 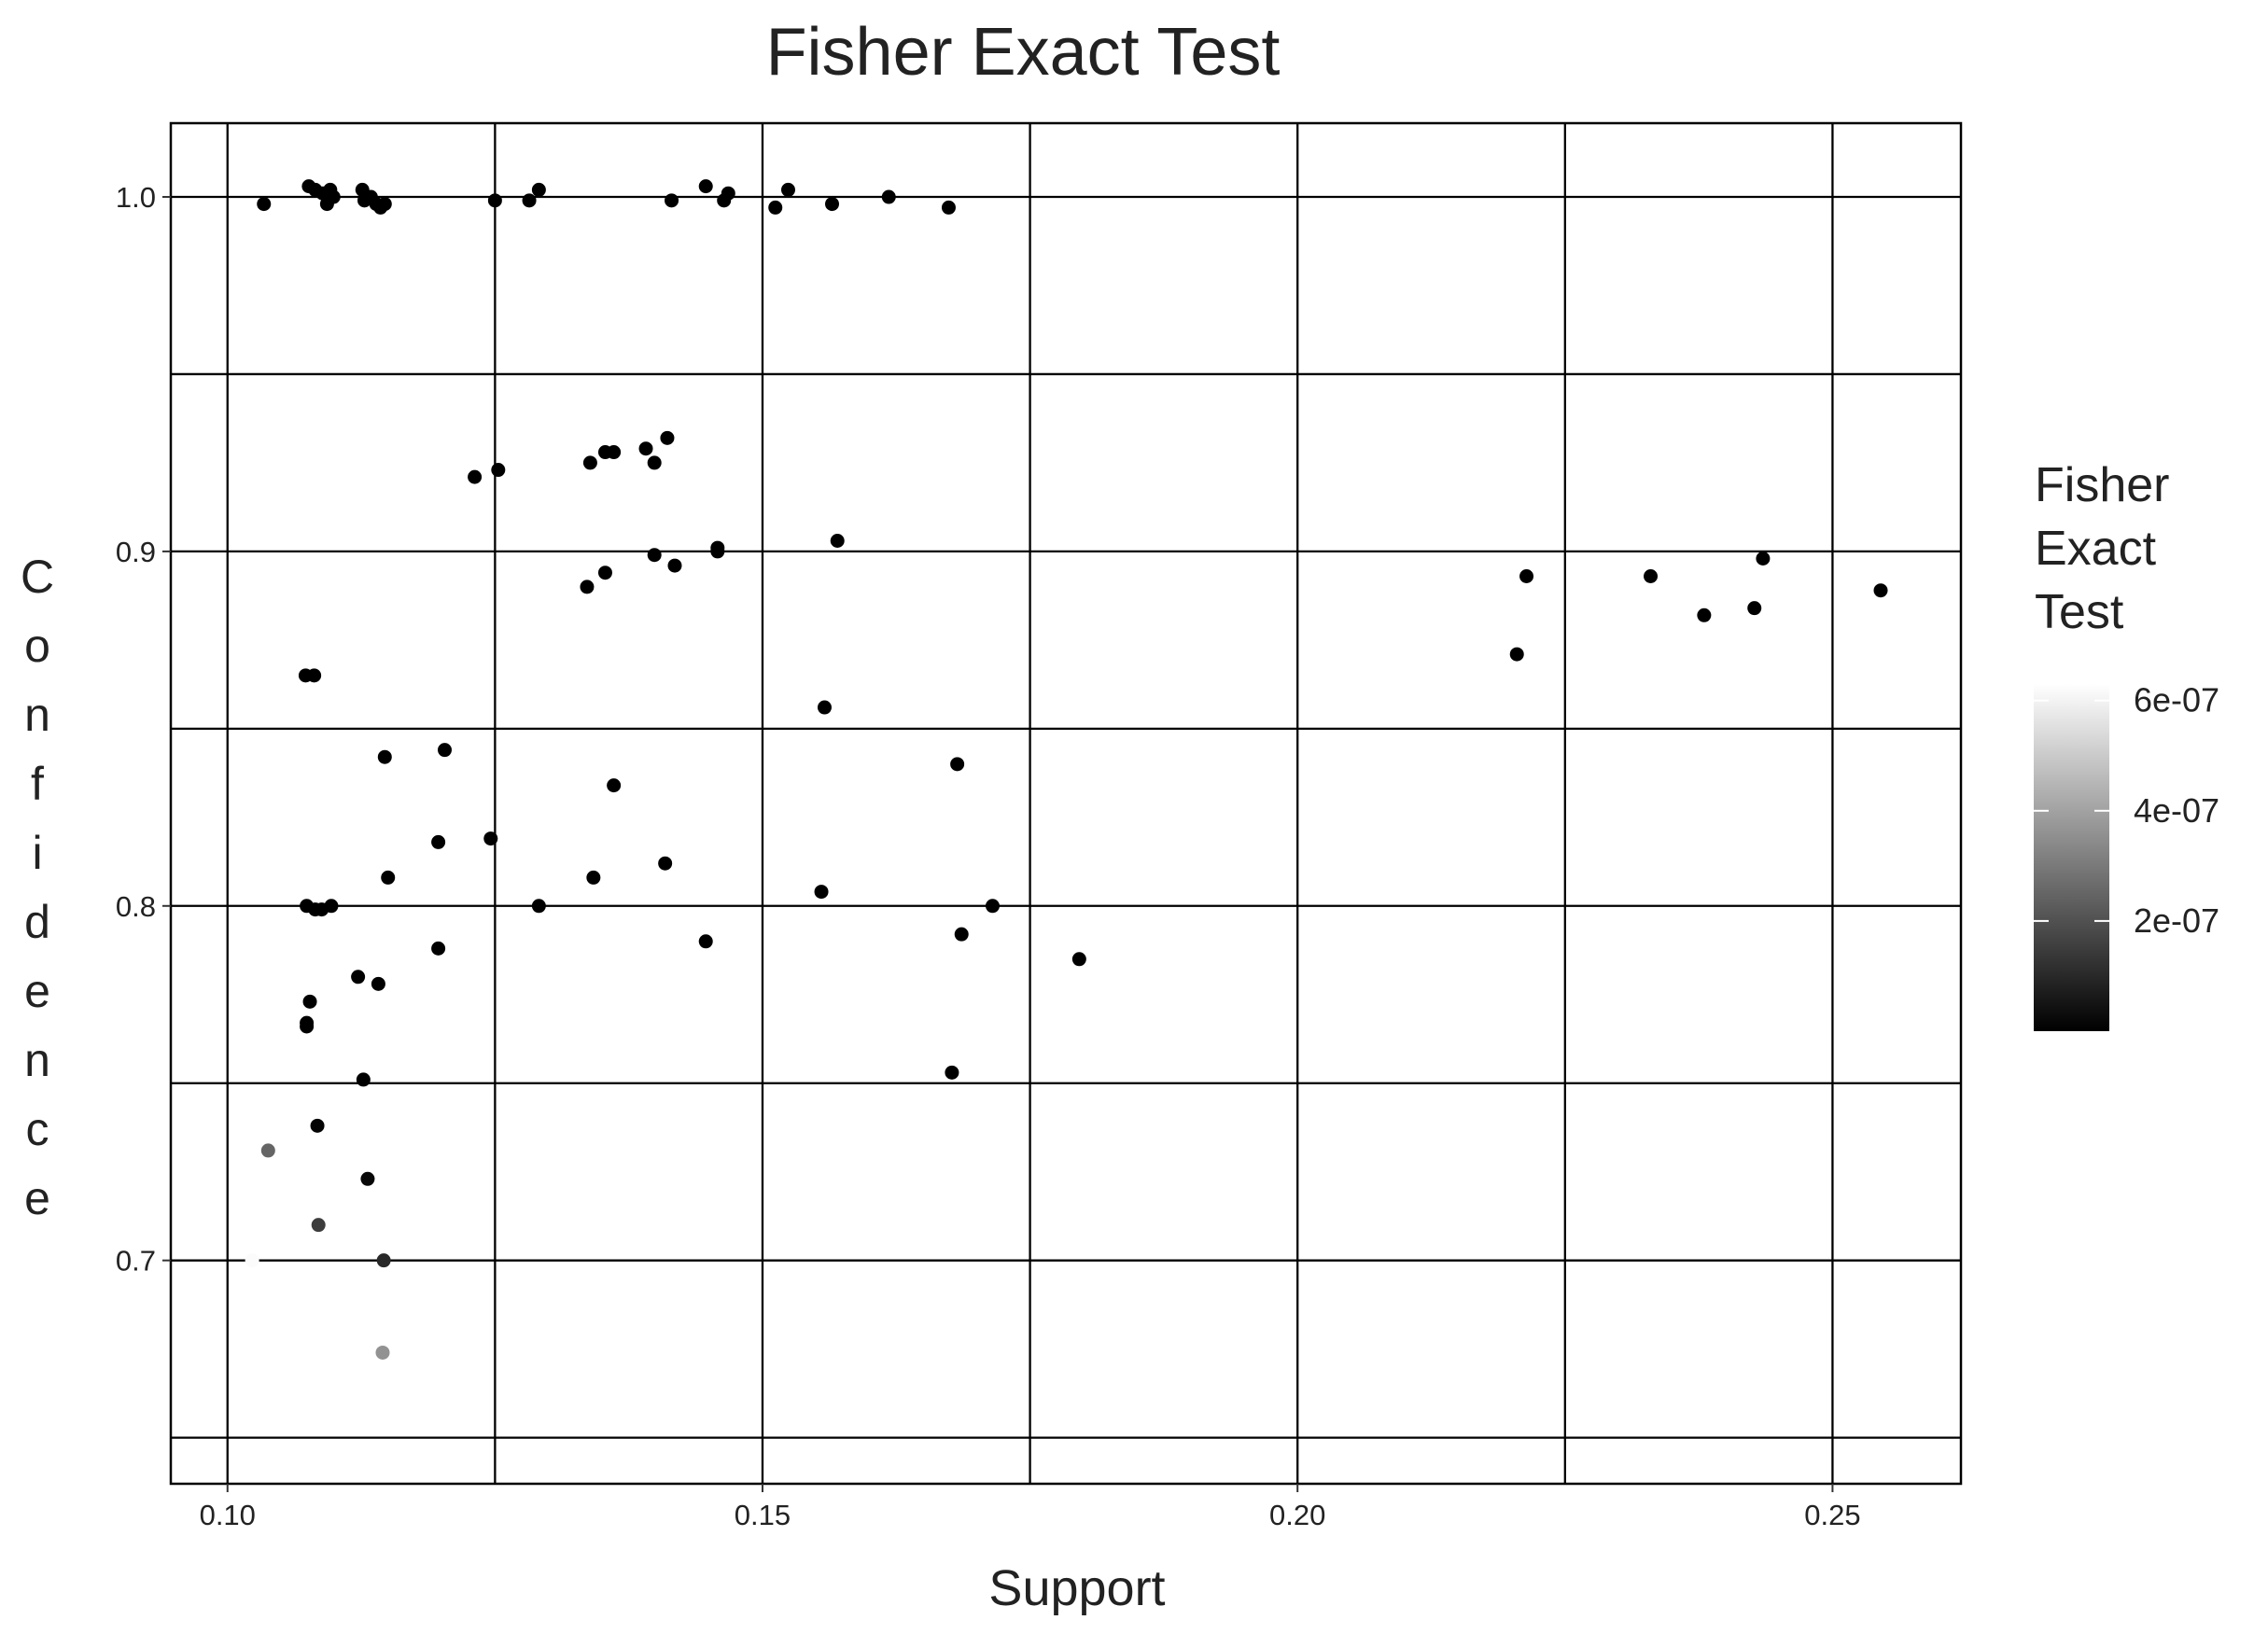 I want to click on y-tick-label: 0.9, so click(x=136, y=552).